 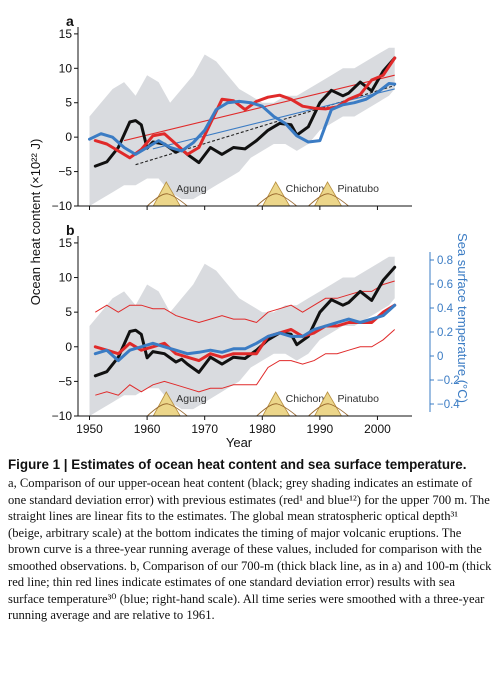 I want to click on sst-tick-label: 0, so click(x=440, y=357).